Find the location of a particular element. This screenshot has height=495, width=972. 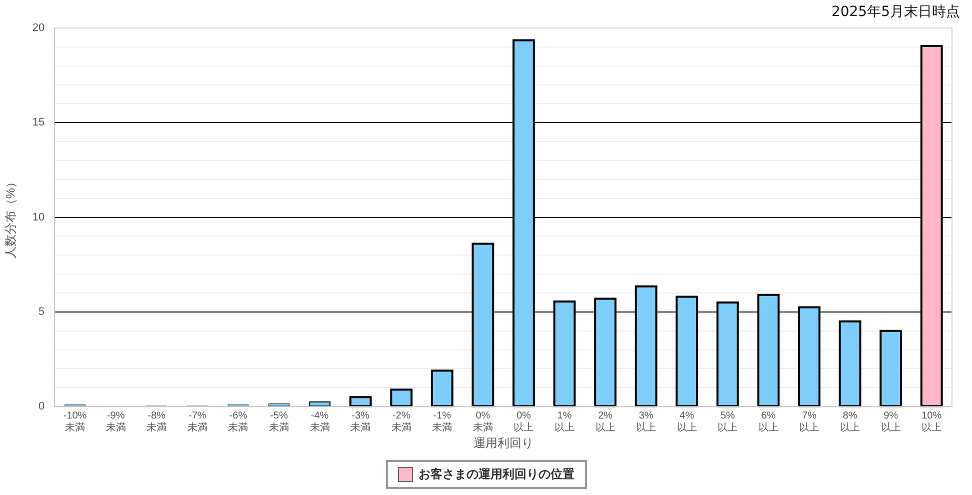

x-tick-label: -6% 未満 is located at coordinates (238, 422).